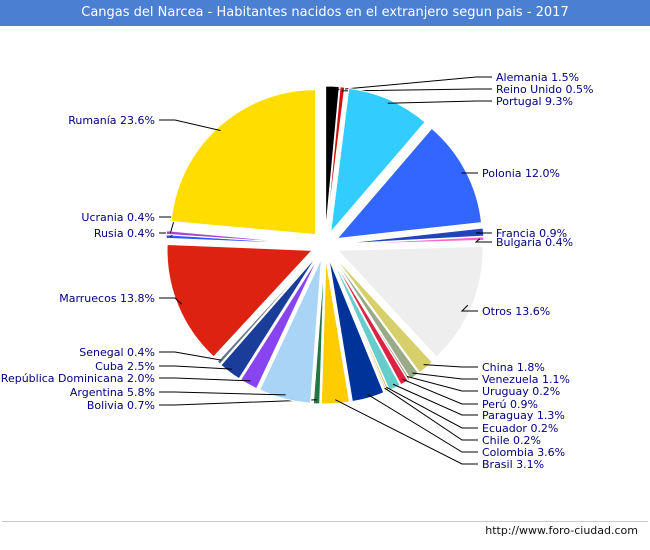 This screenshot has width=650, height=550. I want to click on leader-line-colombia, so click(422, 423).